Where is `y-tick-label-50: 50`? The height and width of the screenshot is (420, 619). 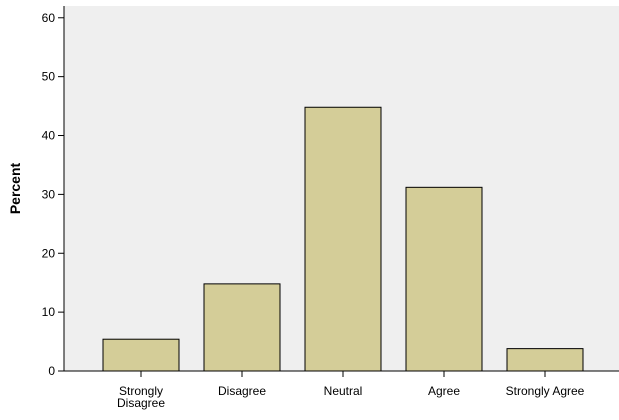 y-tick-label-50: 50 is located at coordinates (49, 77).